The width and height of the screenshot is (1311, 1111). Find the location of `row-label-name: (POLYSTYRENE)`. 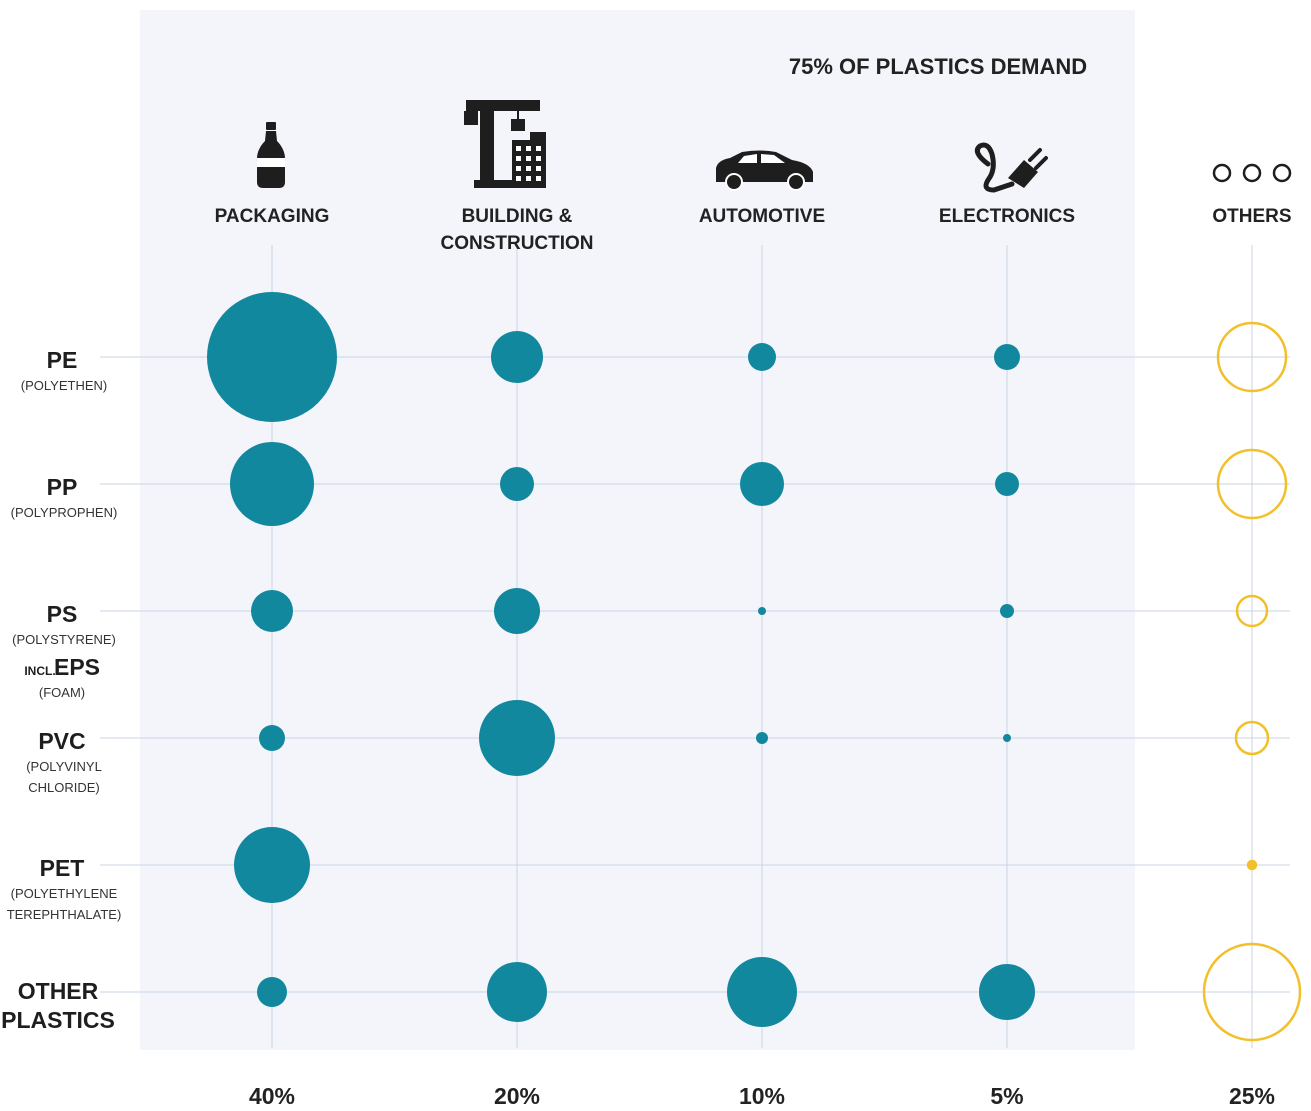

row-label-name: (POLYSTYRENE) is located at coordinates (64, 639).